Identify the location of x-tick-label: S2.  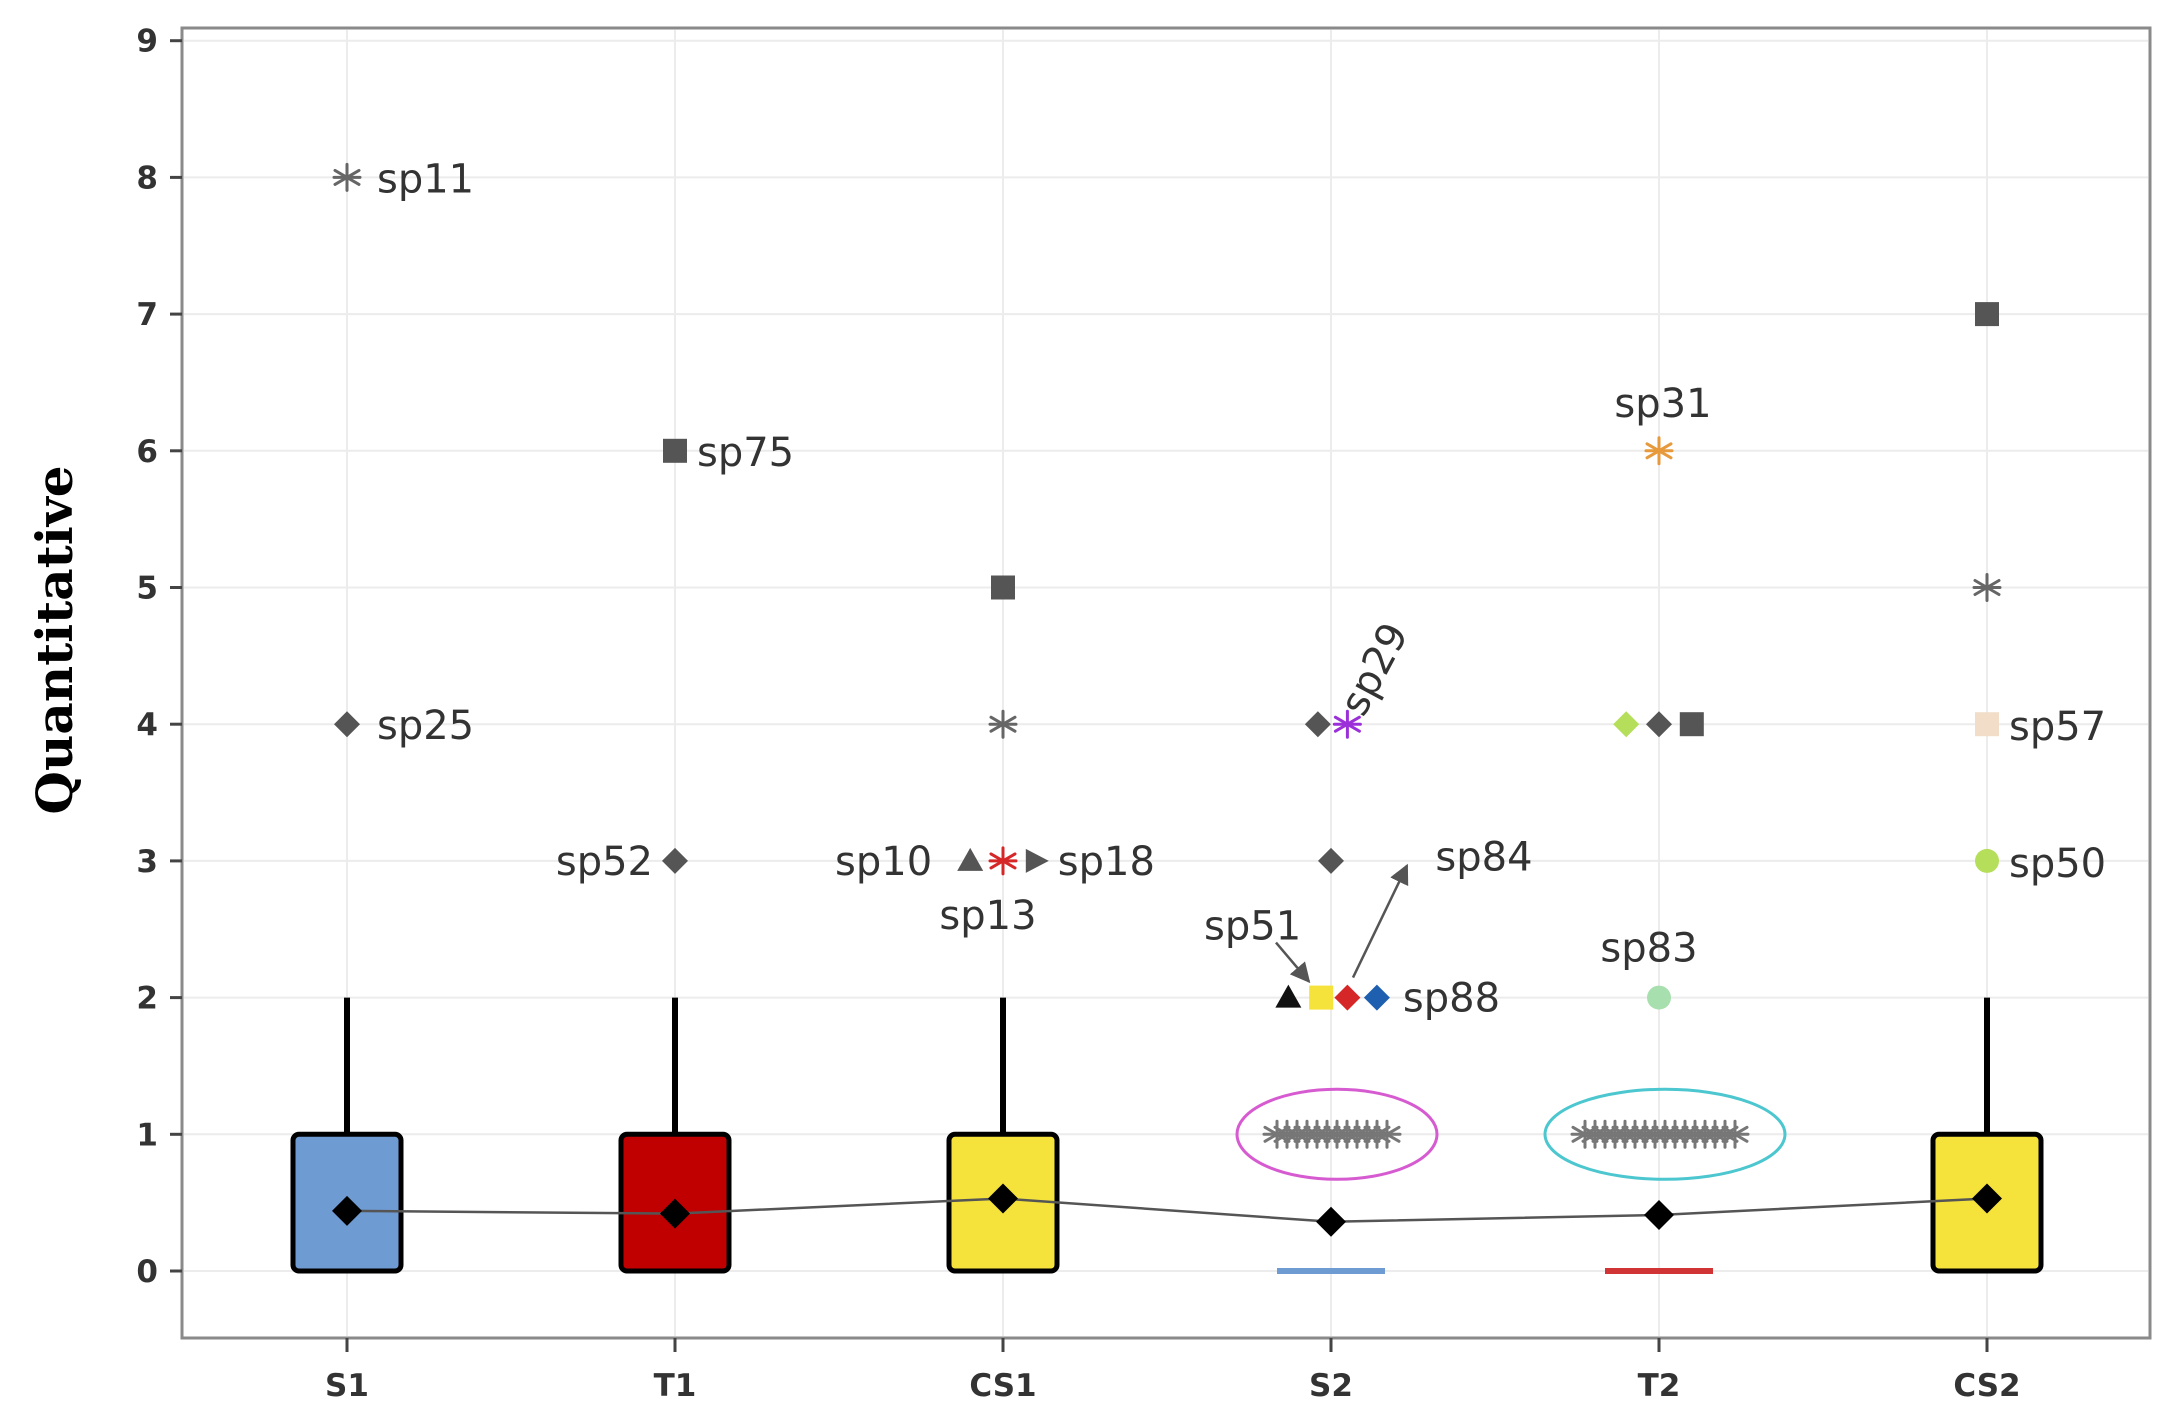
(1331, 1386).